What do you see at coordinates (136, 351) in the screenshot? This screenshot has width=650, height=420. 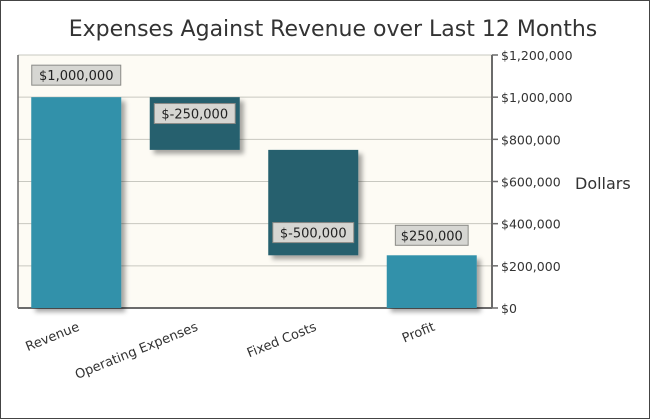 I see `x-tick-label: Operating Expenses` at bounding box center [136, 351].